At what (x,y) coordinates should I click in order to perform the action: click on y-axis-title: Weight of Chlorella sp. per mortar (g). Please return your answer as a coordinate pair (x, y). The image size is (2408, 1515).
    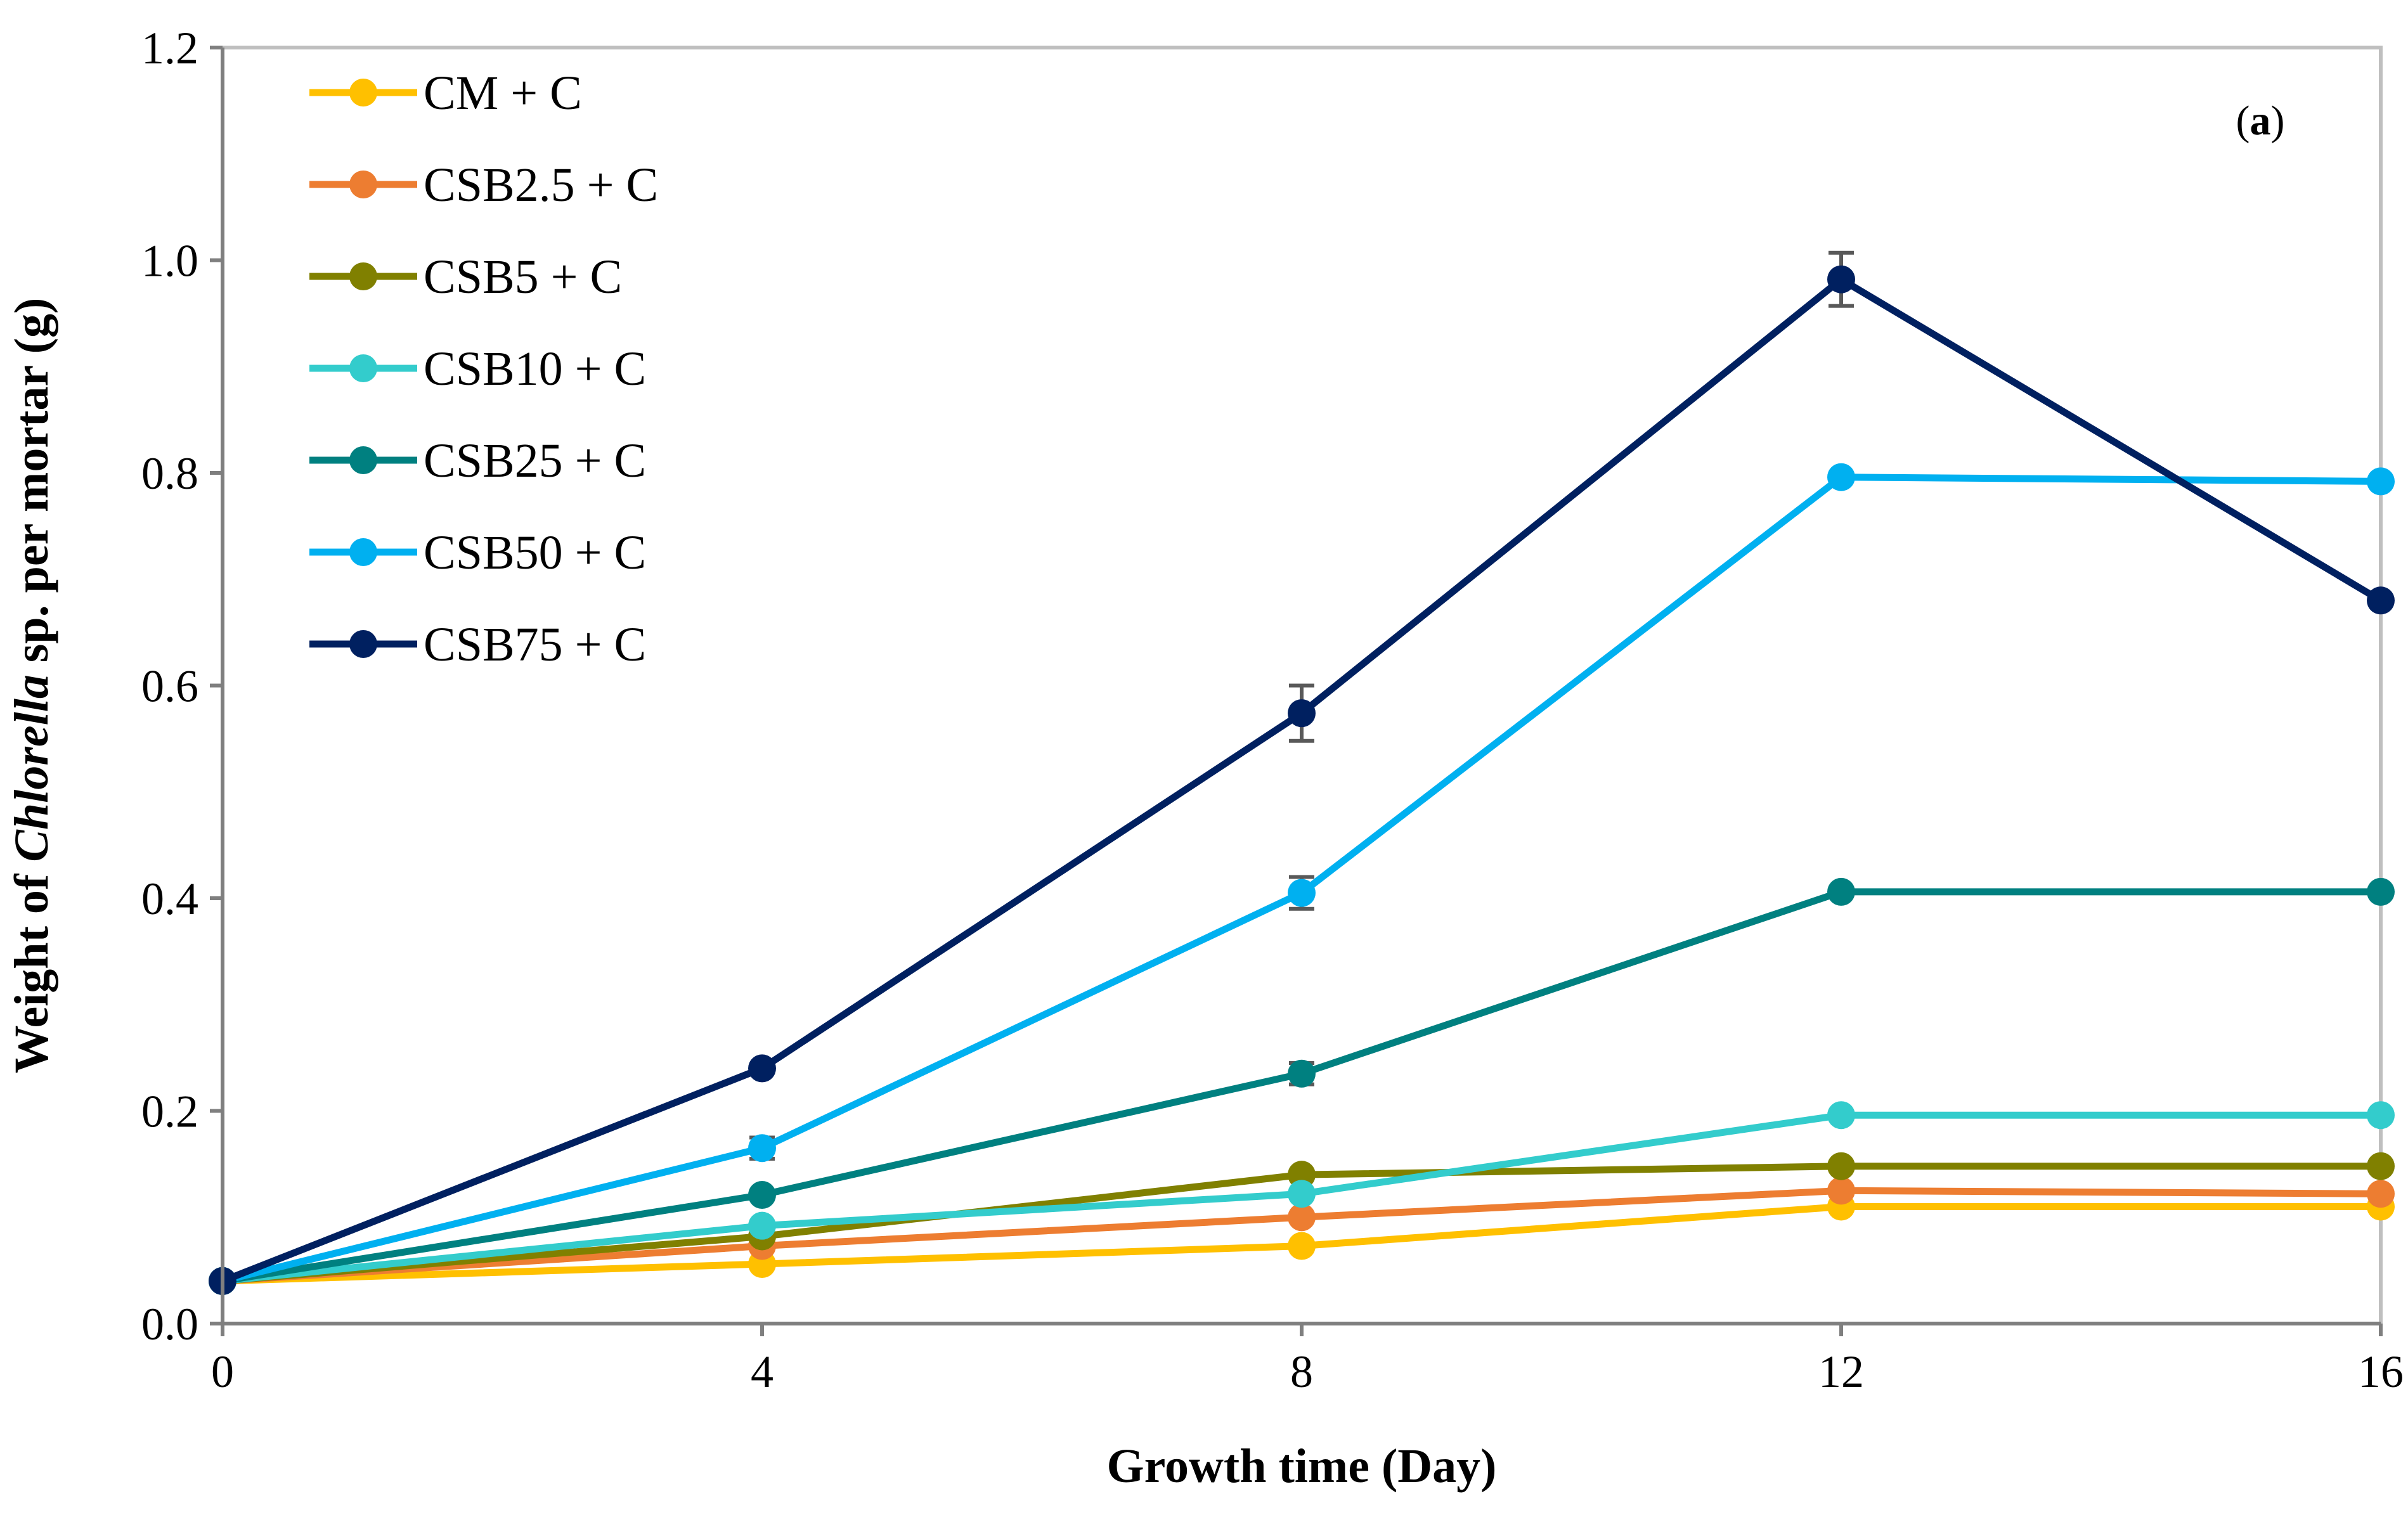
    Looking at the image, I should click on (32, 686).